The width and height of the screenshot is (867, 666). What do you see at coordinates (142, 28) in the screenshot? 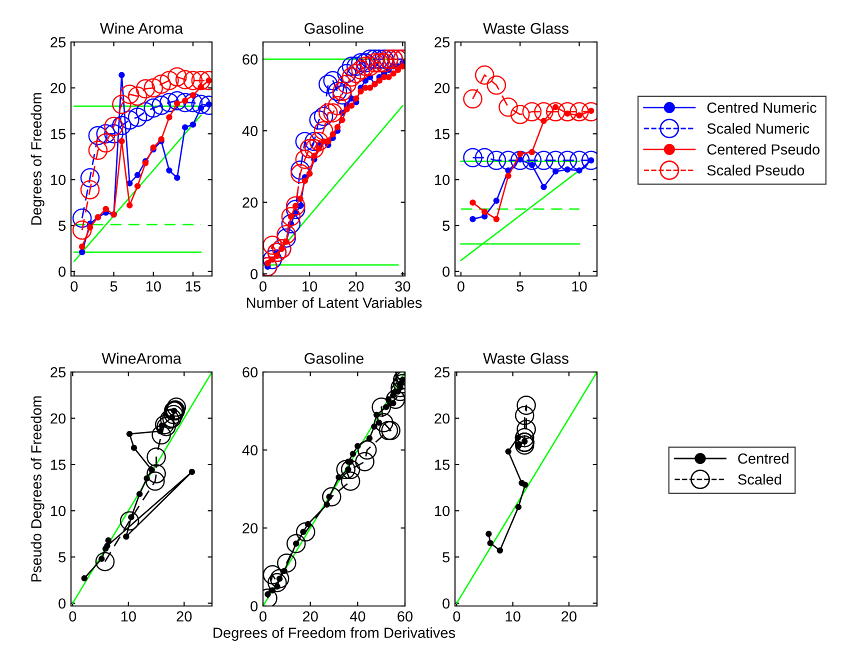
I see `chart-title: Wine Aroma` at bounding box center [142, 28].